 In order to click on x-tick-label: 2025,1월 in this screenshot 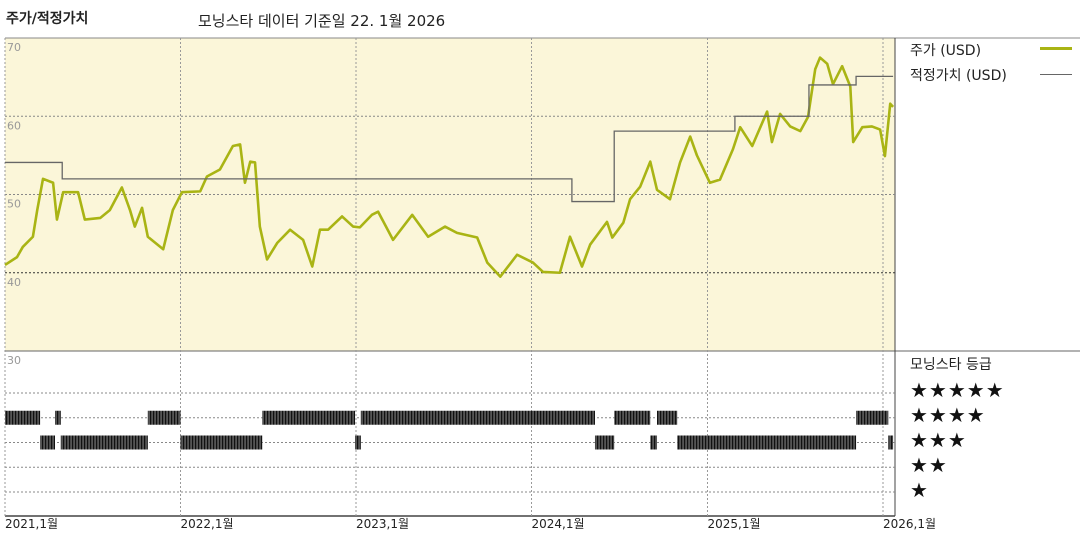, I will do `click(733, 524)`.